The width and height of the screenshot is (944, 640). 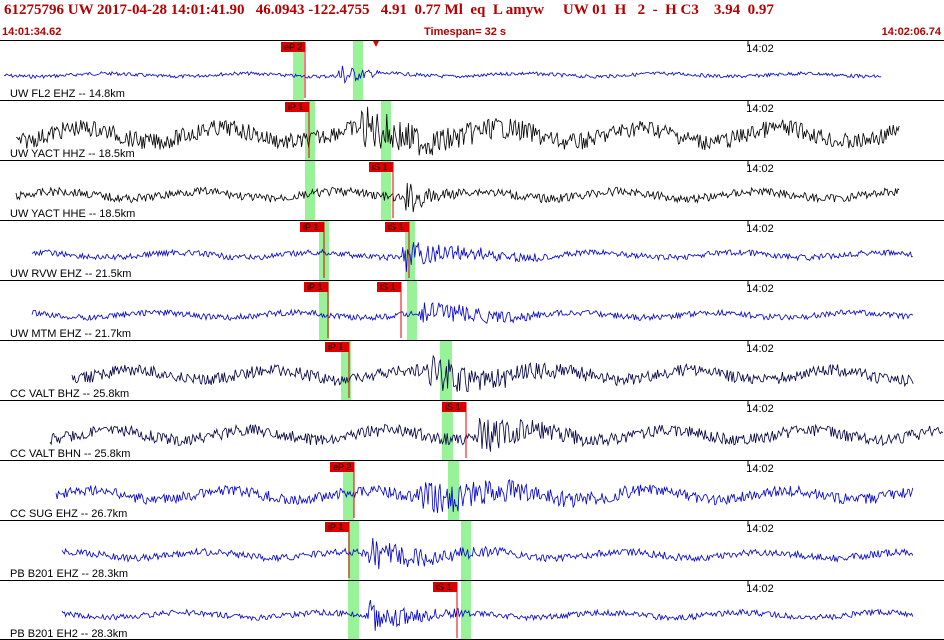 I want to click on trace-label: UW MTM EHZ -- 21.7km, so click(x=70, y=334).